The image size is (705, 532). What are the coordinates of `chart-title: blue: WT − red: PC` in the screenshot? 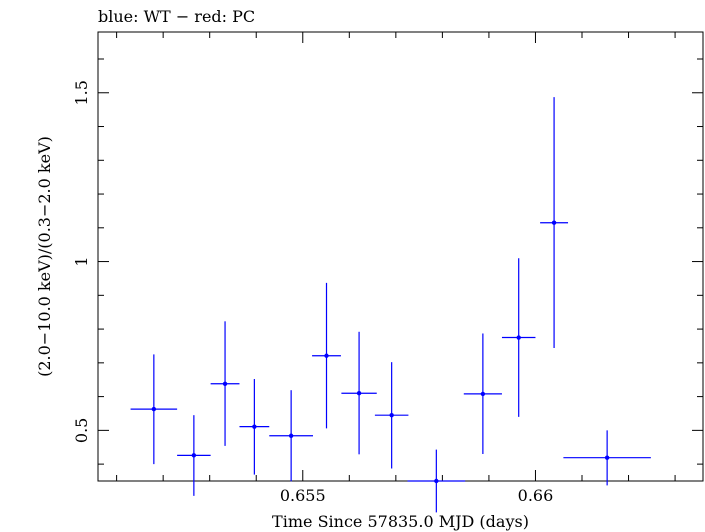 It's located at (176, 16).